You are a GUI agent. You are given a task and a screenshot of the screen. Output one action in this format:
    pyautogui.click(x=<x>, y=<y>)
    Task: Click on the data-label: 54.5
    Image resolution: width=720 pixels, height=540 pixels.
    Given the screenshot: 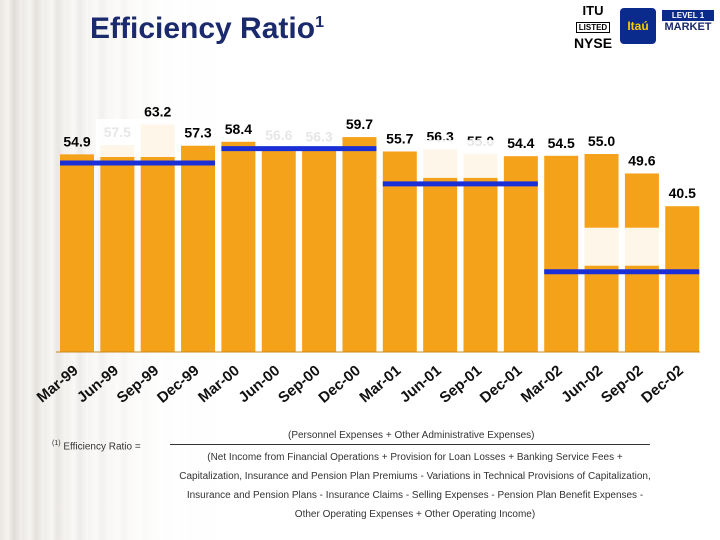 What is the action you would take?
    pyautogui.click(x=561, y=143)
    